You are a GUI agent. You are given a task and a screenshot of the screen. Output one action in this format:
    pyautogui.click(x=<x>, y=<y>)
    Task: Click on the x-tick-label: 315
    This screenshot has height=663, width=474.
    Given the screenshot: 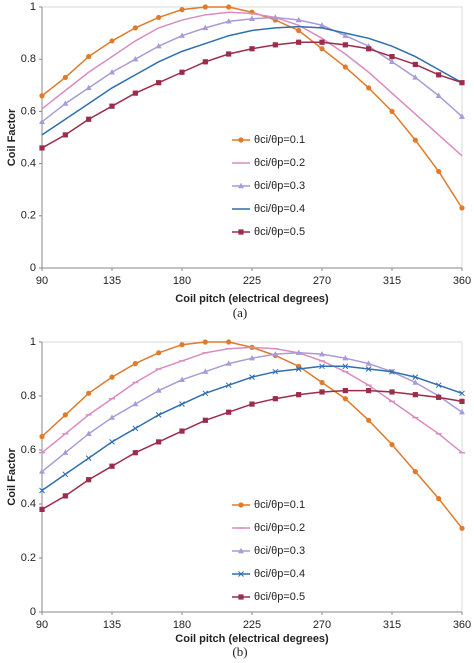 What is the action you would take?
    pyautogui.click(x=392, y=625)
    